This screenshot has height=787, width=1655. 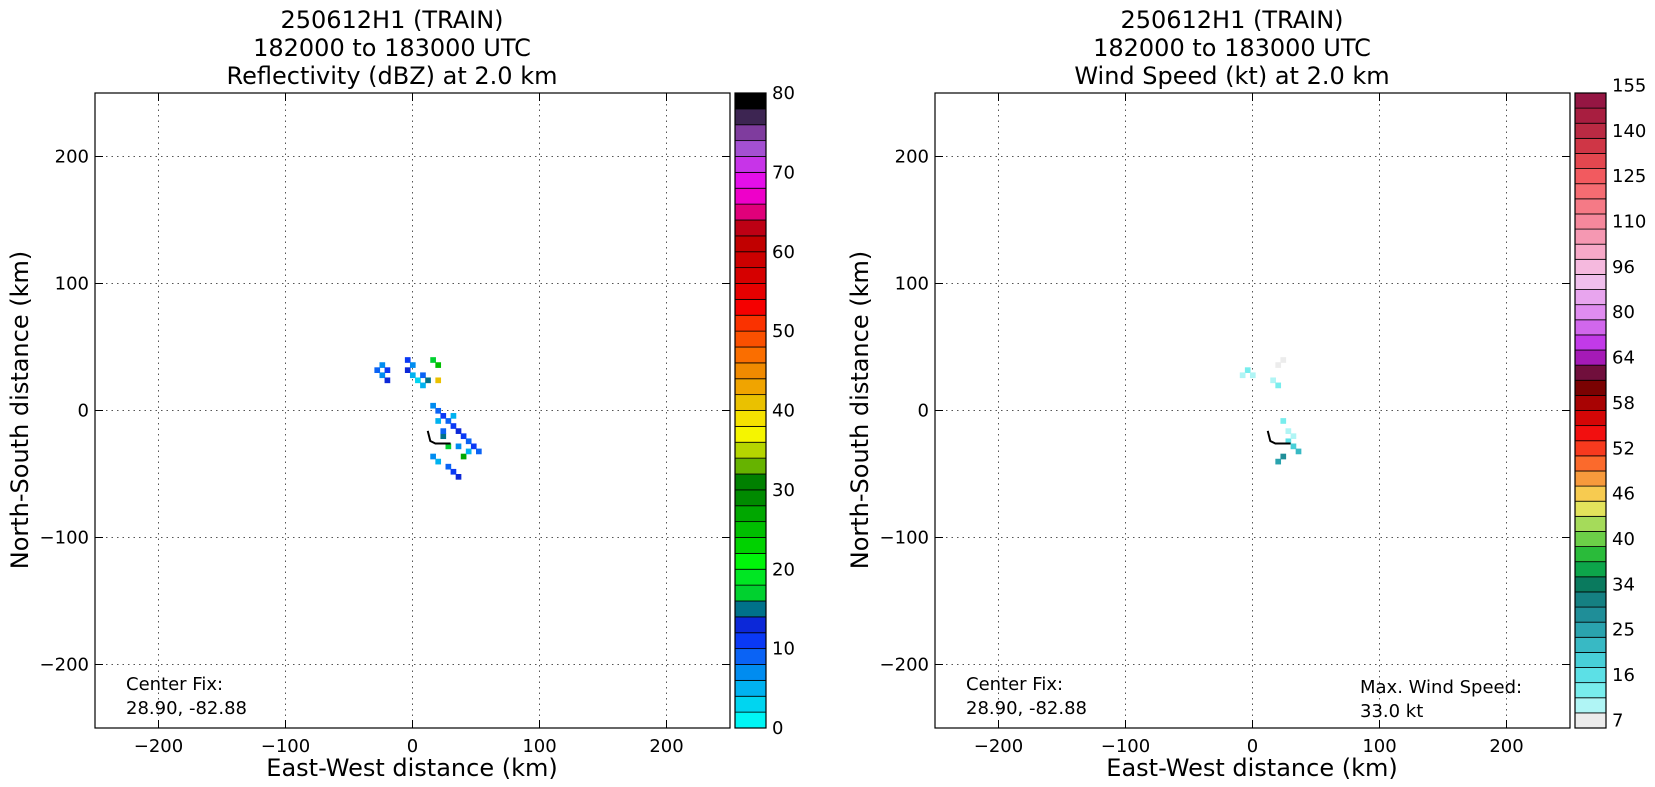 What do you see at coordinates (783, 649) in the screenshot?
I see `refl-colorbar-label-1: 10` at bounding box center [783, 649].